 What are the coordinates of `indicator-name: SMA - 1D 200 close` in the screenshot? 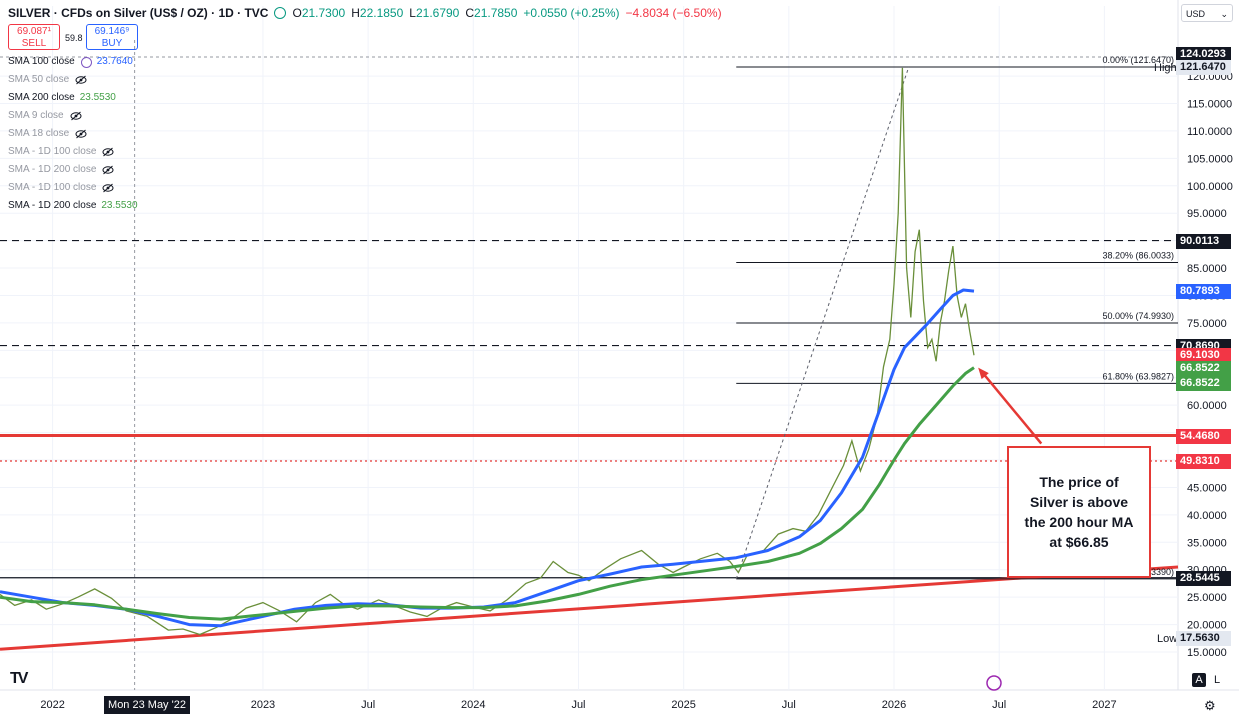 It's located at (52, 169).